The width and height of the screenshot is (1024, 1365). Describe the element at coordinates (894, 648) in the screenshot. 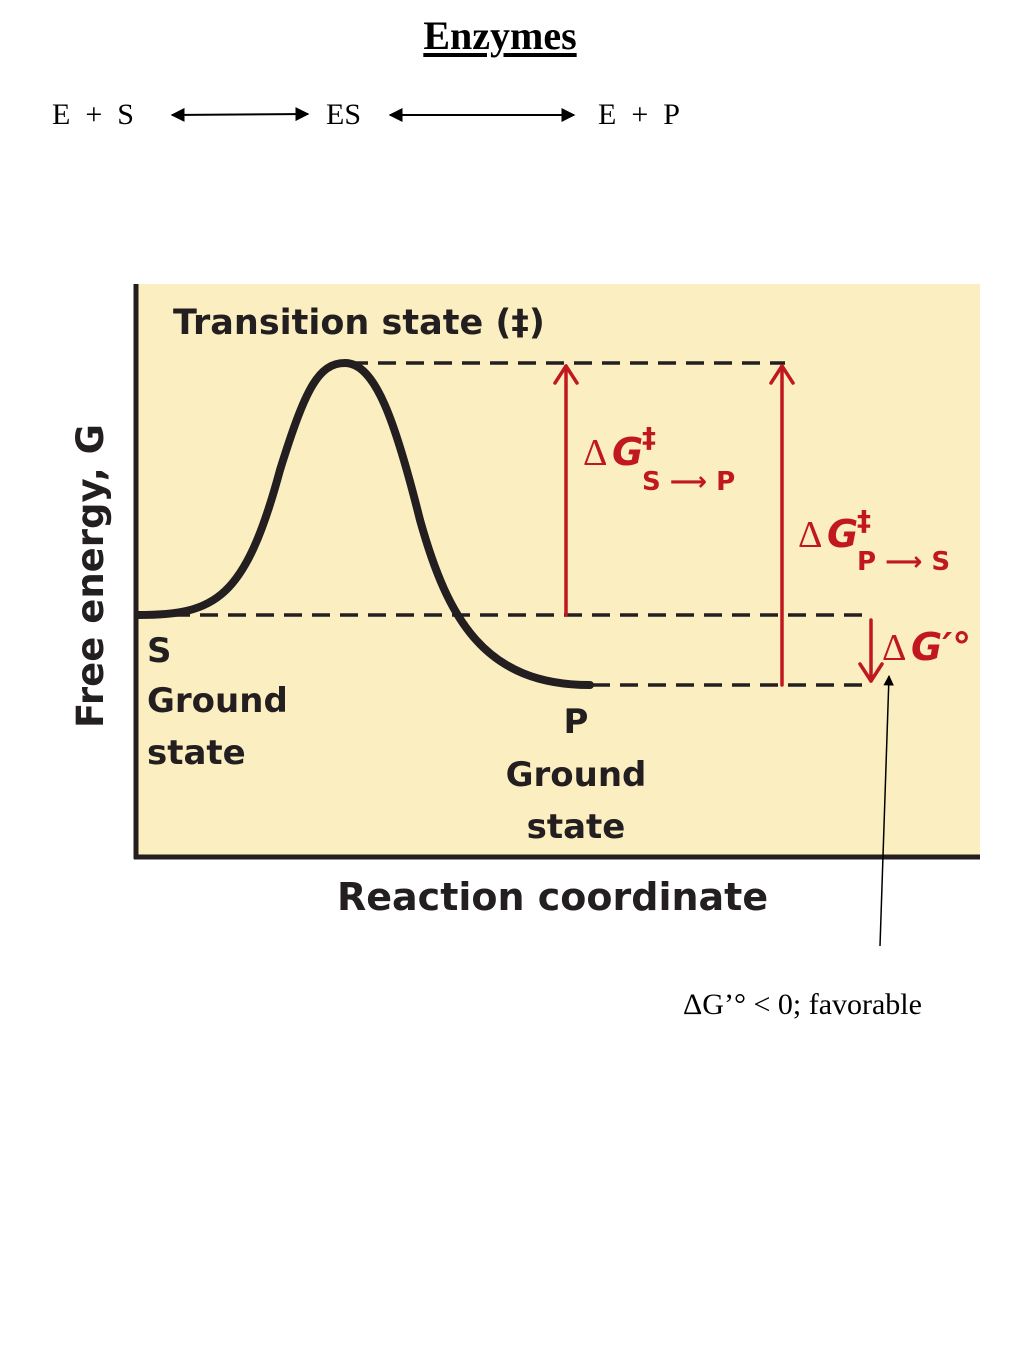

I see `standard-delta: Δ` at that location.